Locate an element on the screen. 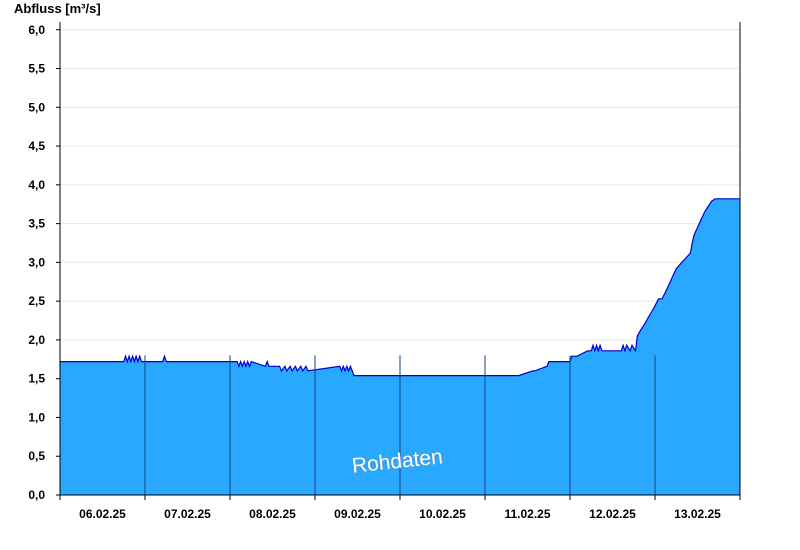  x-tick-label: 13.02.25 is located at coordinates (697, 514).